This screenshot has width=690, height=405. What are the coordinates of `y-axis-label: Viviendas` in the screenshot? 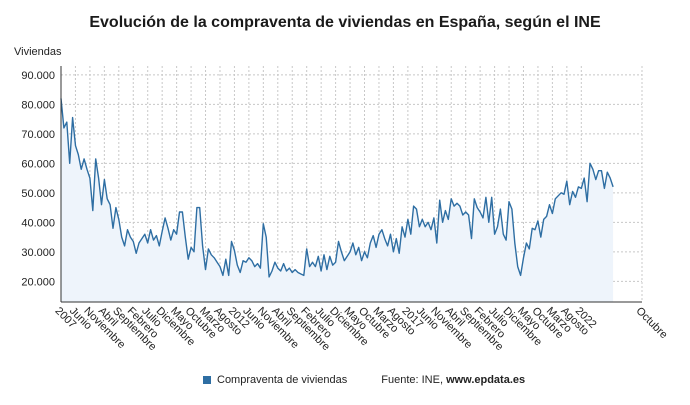 It's located at (38, 52).